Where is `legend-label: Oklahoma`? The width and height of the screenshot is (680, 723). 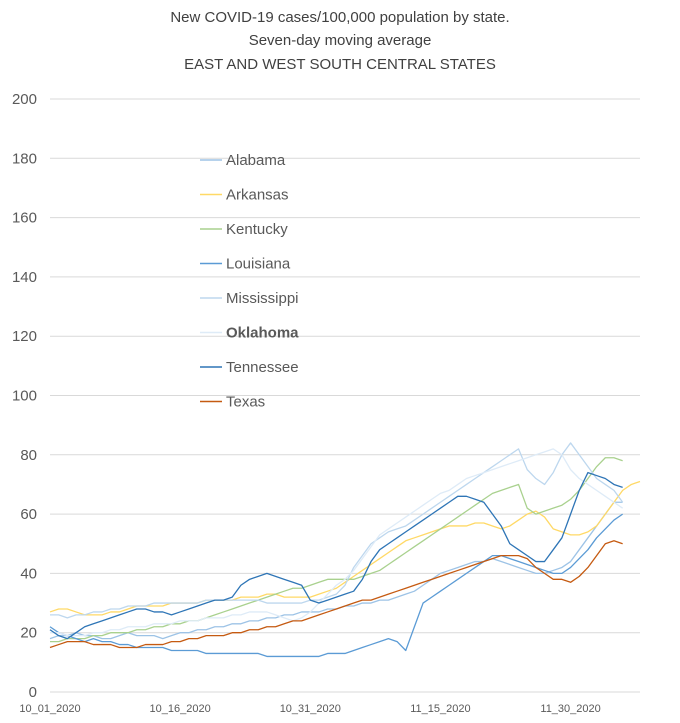
legend-label: Oklahoma is located at coordinates (262, 333).